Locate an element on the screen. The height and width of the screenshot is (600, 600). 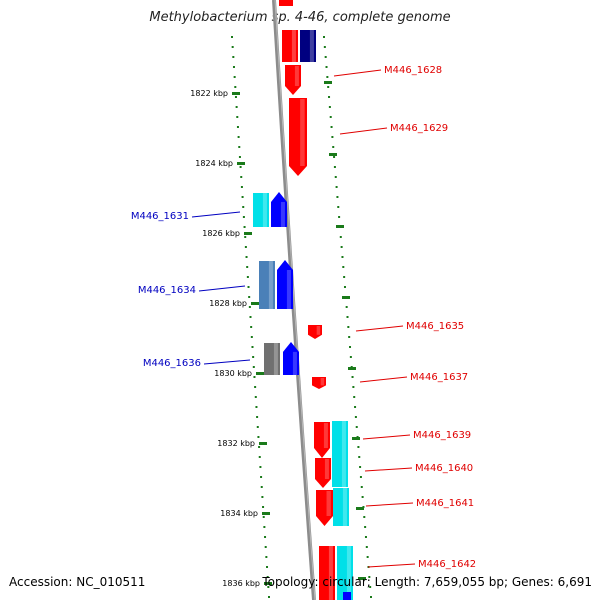
gene-feature-m446-1642-shade is located at coordinates (330, 573).